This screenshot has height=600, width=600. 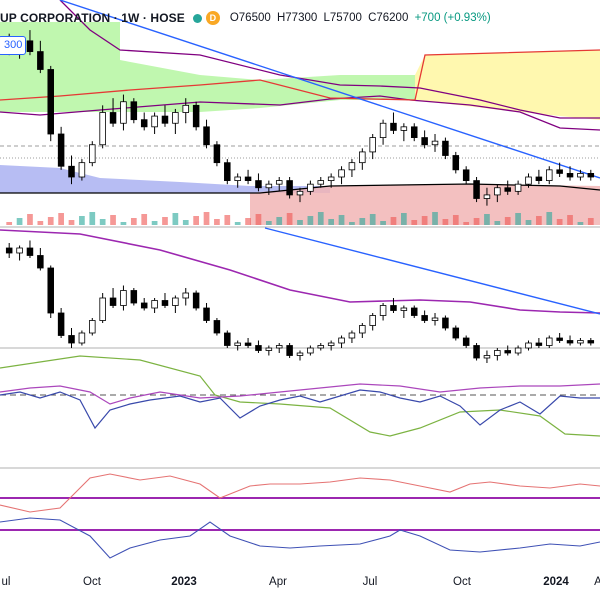 What do you see at coordinates (300, 409) in the screenshot?
I see `osc-blue-line` at bounding box center [300, 409].